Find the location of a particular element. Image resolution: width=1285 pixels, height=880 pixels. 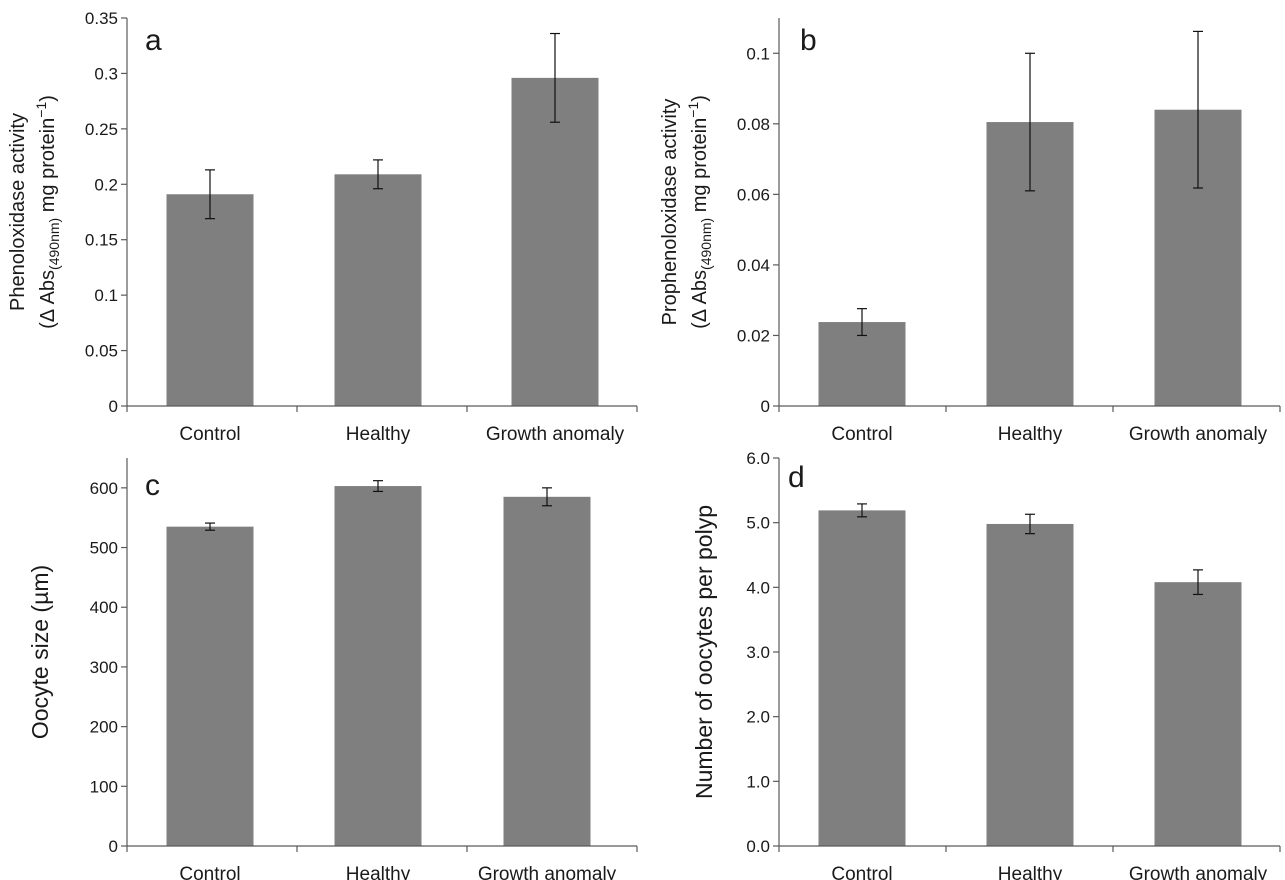

y-tick-label: 1.0 is located at coordinates (758, 781).